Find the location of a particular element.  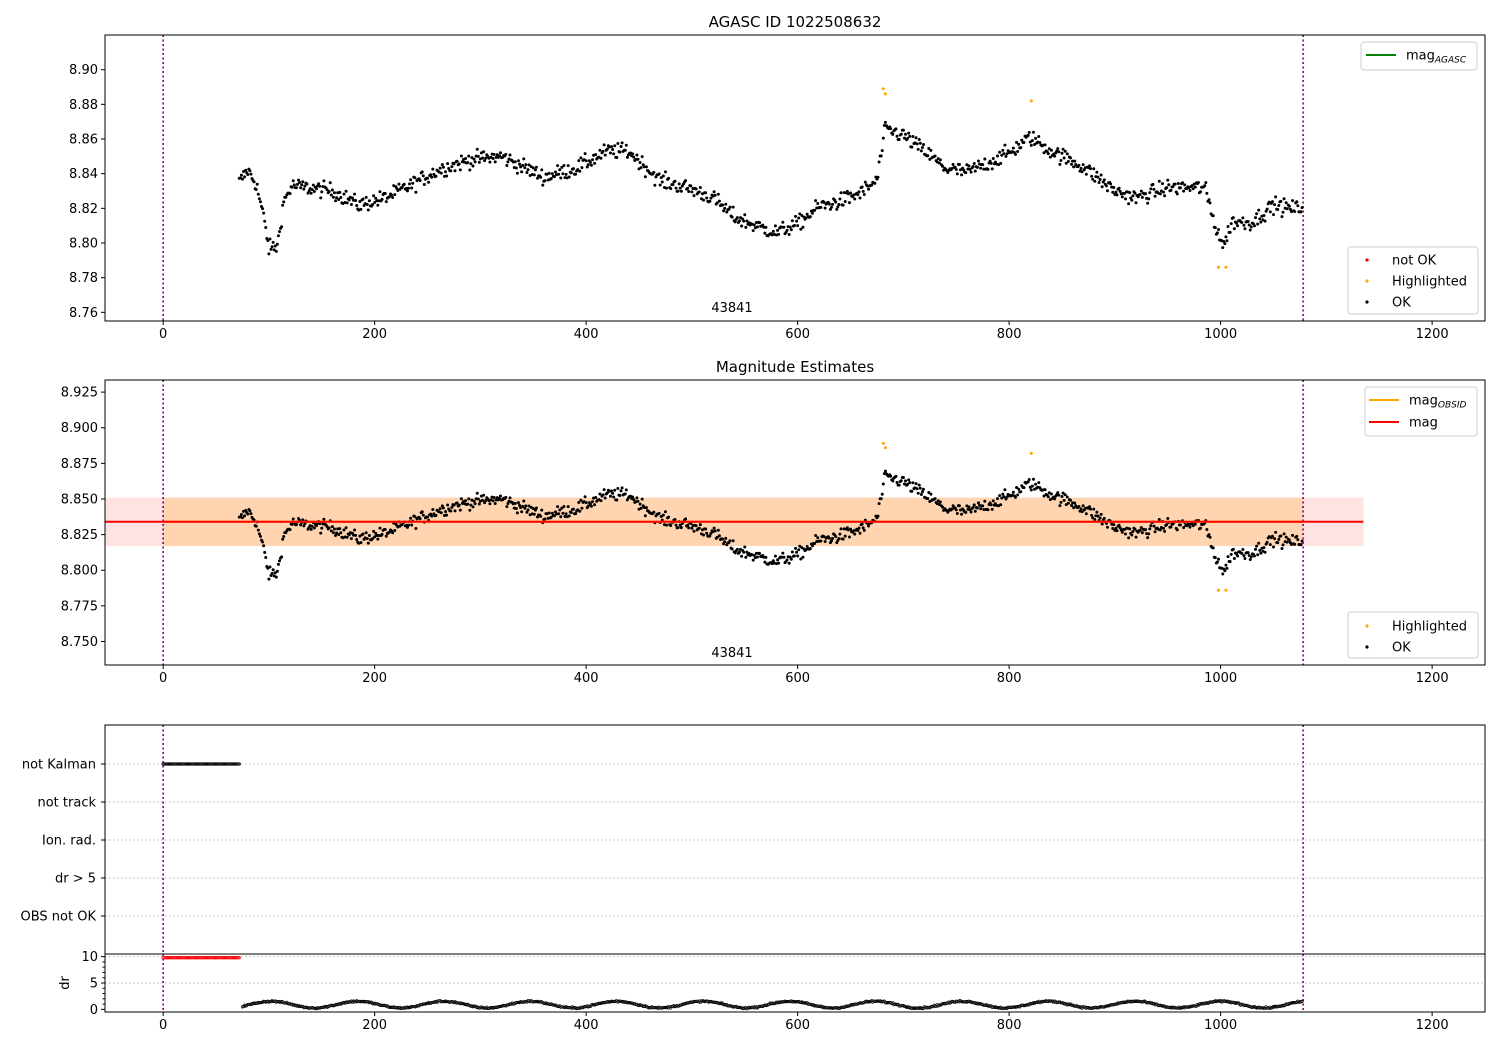

flag-label: not Kalman is located at coordinates (59, 765).